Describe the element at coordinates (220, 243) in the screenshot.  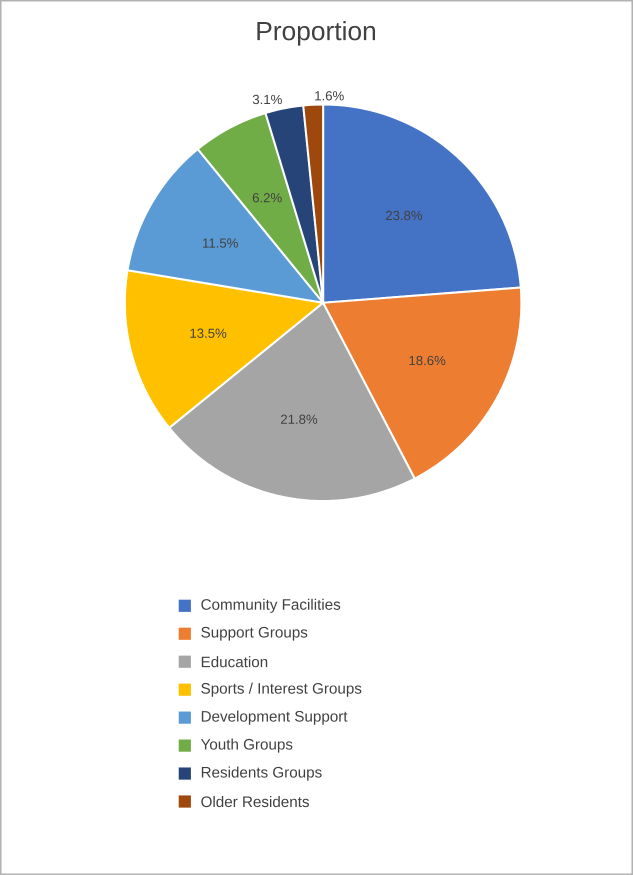
I see `data-label: 11.5%` at that location.